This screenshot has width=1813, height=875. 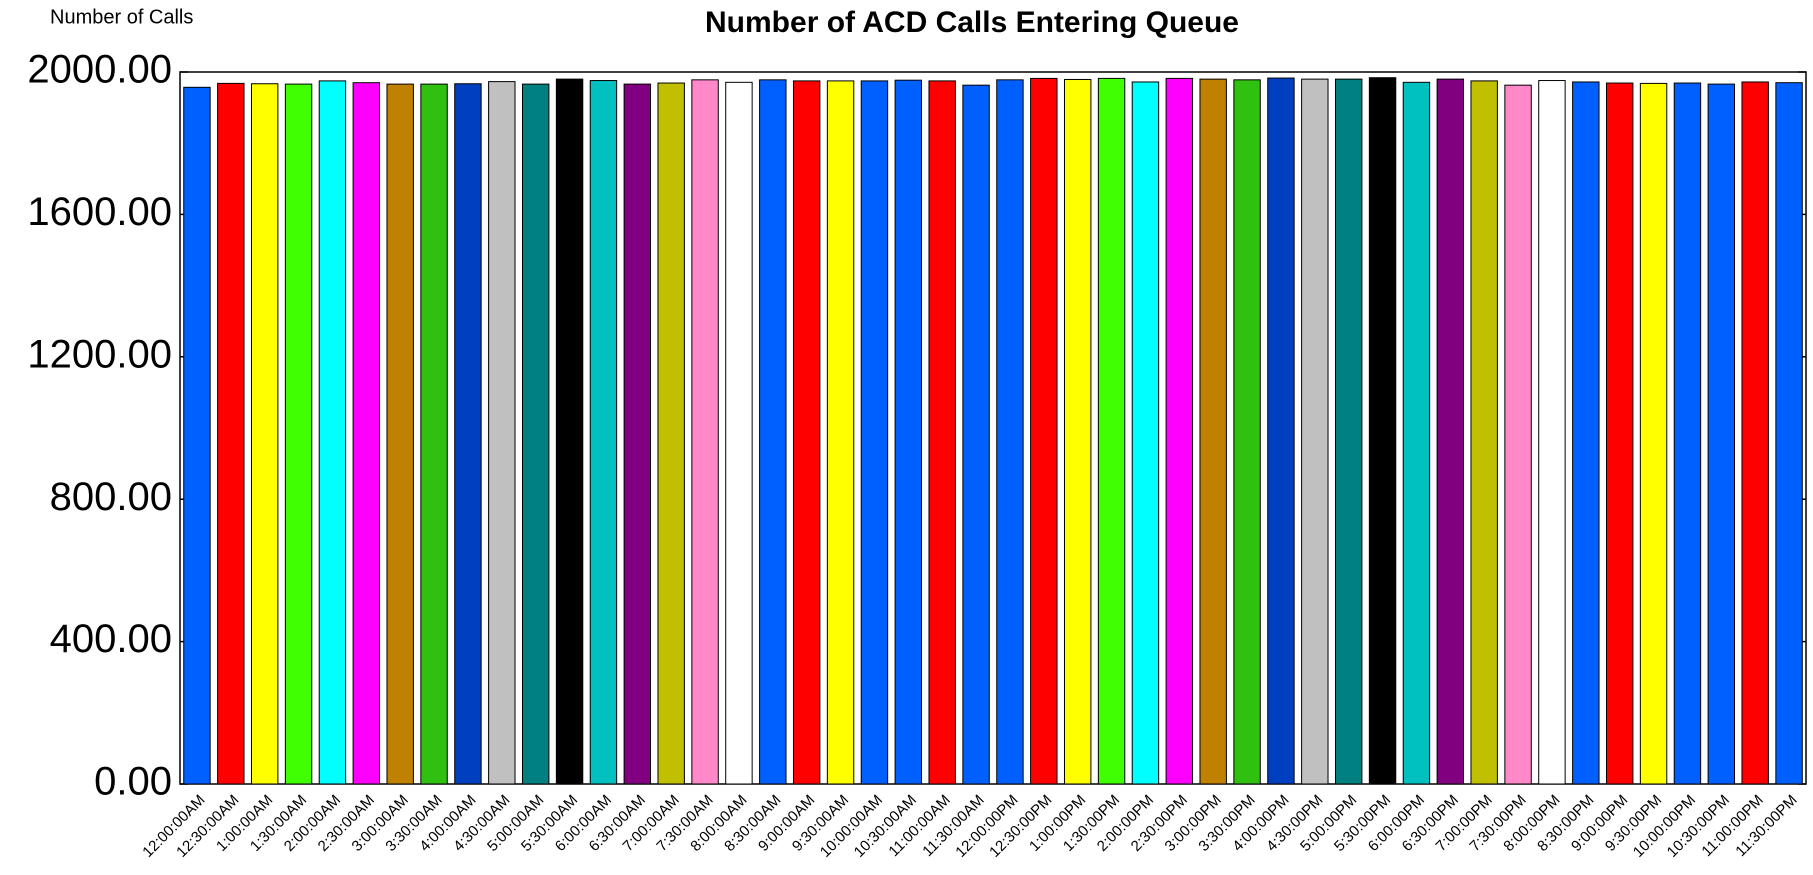 I want to click on y-axis-title: Number of Calls, so click(x=121, y=17).